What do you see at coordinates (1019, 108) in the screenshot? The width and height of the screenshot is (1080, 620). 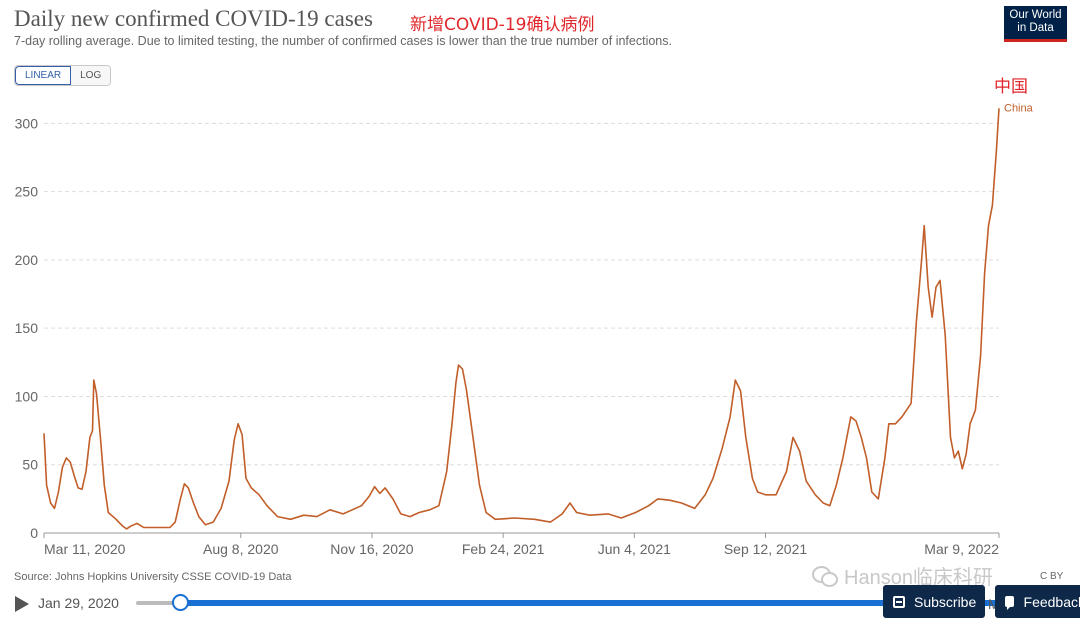 I see `series-label: China` at bounding box center [1019, 108].